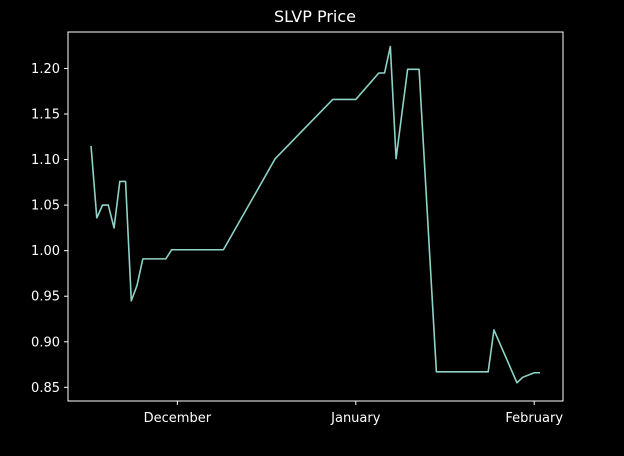  I want to click on y-tick-label: 1.05, so click(45, 206).